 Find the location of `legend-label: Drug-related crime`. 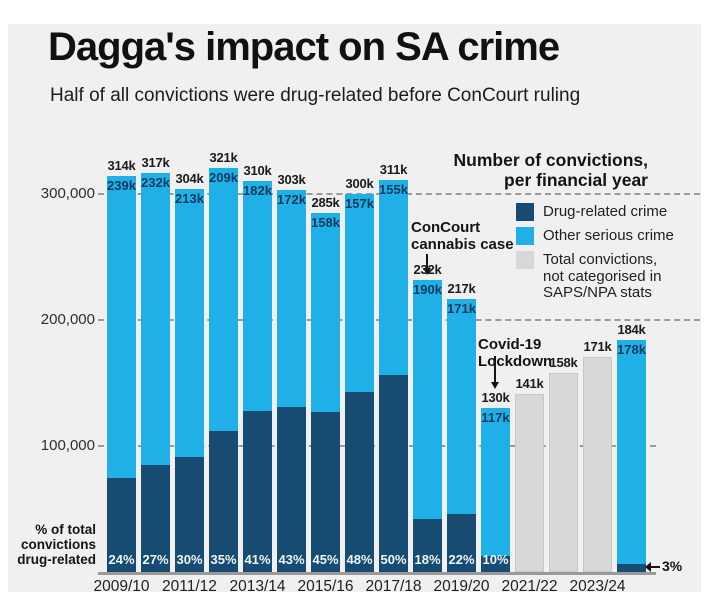

legend-label: Drug-related crime is located at coordinates (605, 211).